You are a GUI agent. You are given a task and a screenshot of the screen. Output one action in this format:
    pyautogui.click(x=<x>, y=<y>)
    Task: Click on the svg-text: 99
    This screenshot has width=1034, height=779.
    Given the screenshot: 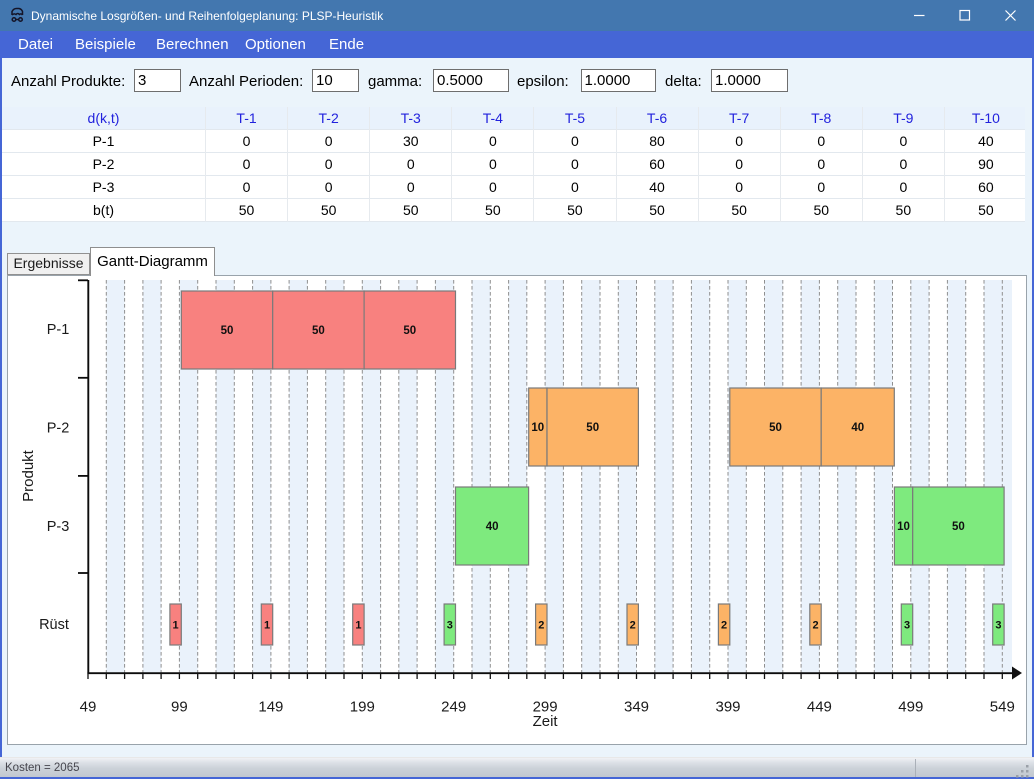 What is the action you would take?
    pyautogui.click(x=179, y=707)
    